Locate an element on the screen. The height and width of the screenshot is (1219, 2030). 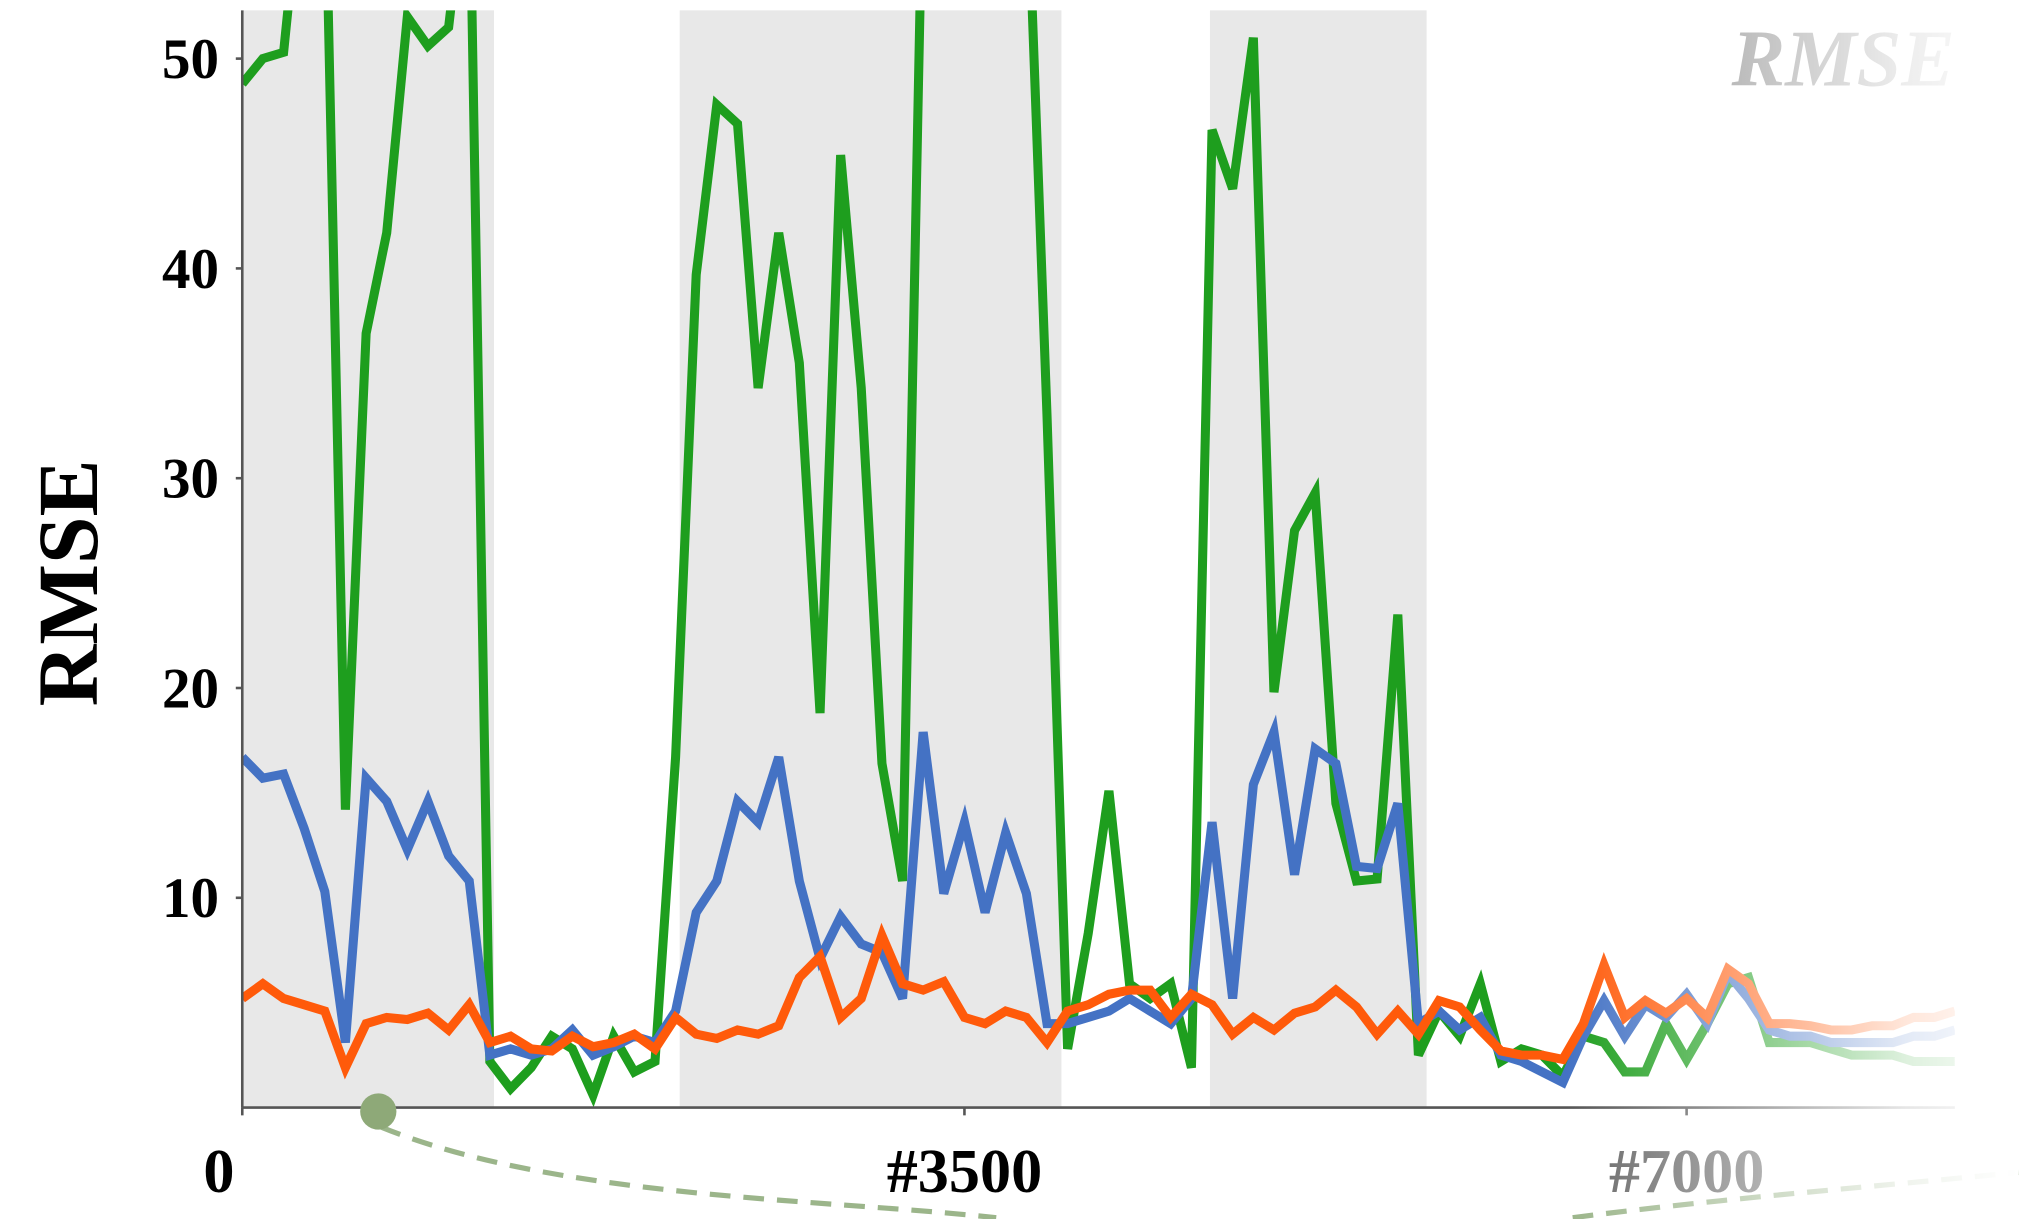
shaded-band is located at coordinates (368, 559).